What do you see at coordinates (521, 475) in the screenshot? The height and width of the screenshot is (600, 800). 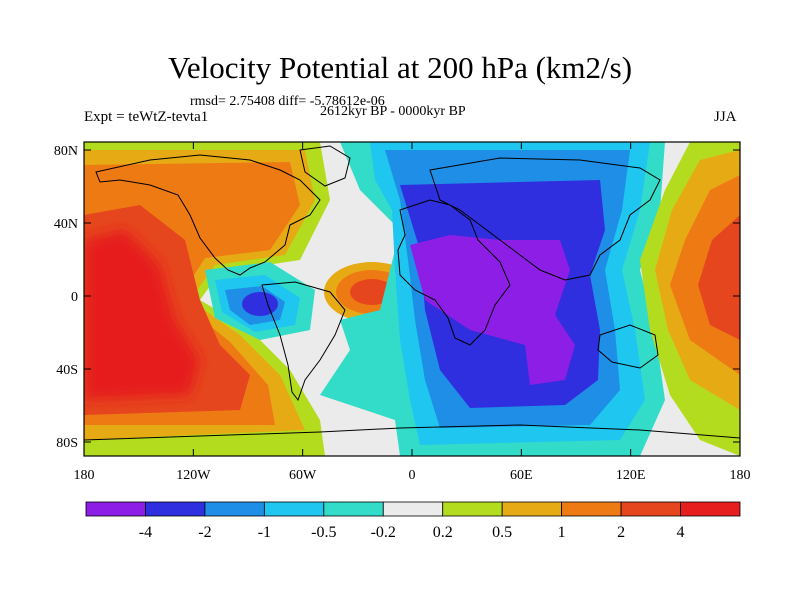 I see `lon-tick-label: 60E` at bounding box center [521, 475].